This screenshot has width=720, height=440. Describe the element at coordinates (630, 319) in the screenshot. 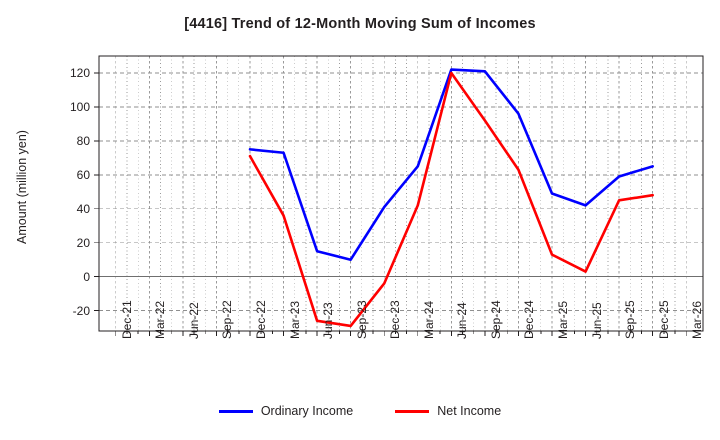

I see `x-tick-label: Sep-25` at that location.